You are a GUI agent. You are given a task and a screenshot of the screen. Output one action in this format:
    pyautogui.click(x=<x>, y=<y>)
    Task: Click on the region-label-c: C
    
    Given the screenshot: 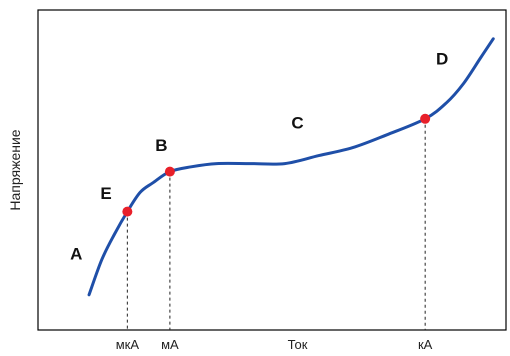 What is the action you would take?
    pyautogui.click(x=297, y=122)
    